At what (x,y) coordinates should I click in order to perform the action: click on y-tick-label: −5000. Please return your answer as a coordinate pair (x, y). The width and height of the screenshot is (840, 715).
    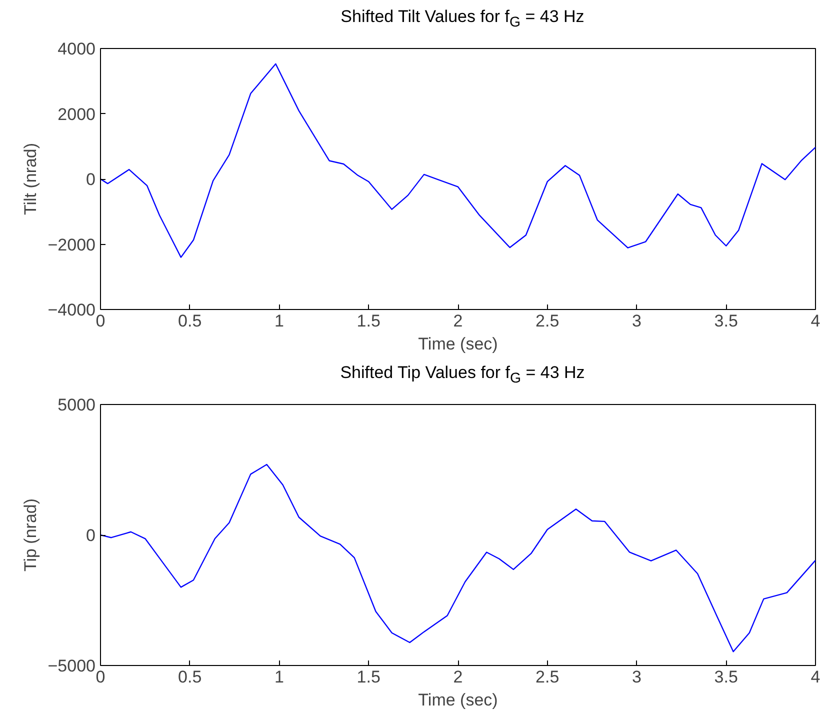
    Looking at the image, I should click on (72, 666).